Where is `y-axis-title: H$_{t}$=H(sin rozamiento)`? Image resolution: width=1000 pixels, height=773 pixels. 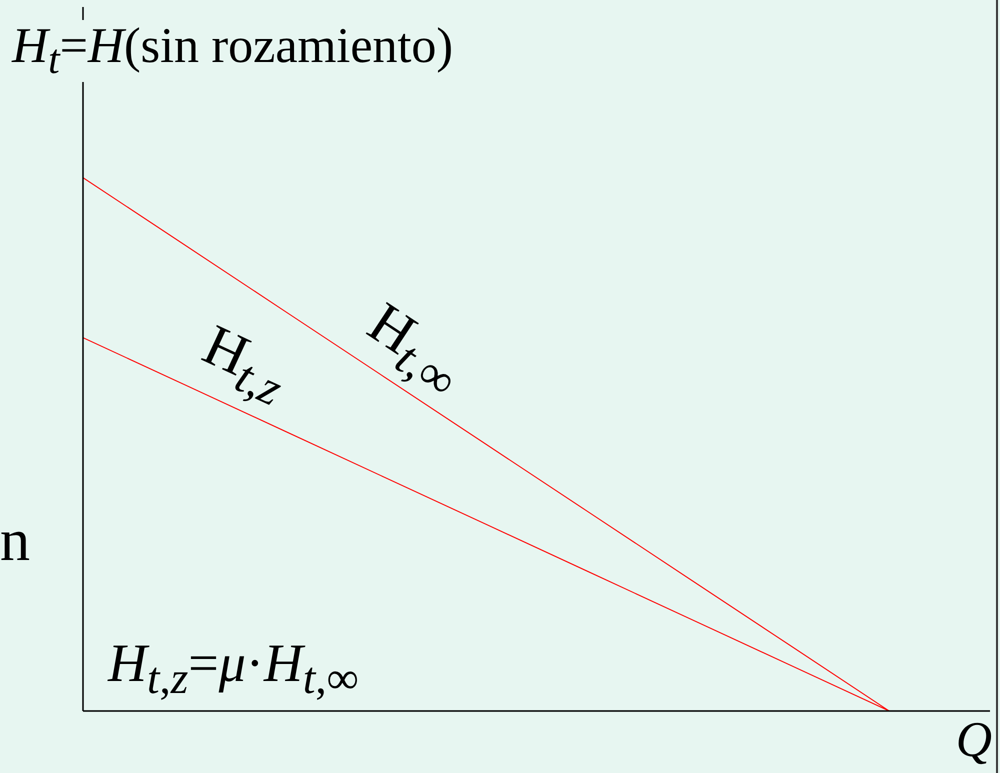
y-axis-title: H$_{t}$=H(sin rozamiento) is located at coordinates (234, 50).